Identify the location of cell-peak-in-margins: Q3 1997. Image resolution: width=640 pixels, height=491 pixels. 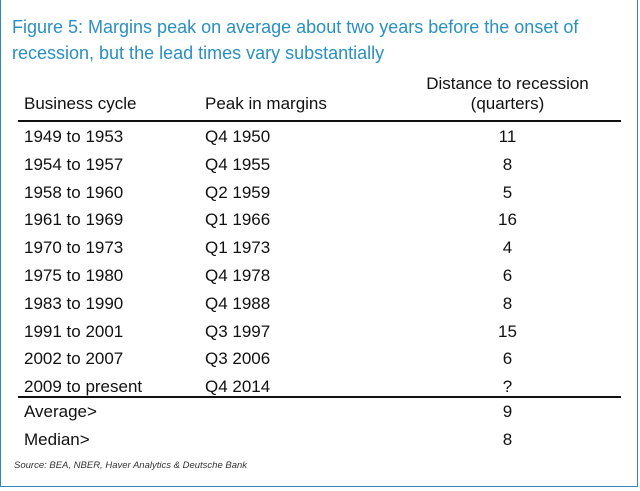
(238, 331).